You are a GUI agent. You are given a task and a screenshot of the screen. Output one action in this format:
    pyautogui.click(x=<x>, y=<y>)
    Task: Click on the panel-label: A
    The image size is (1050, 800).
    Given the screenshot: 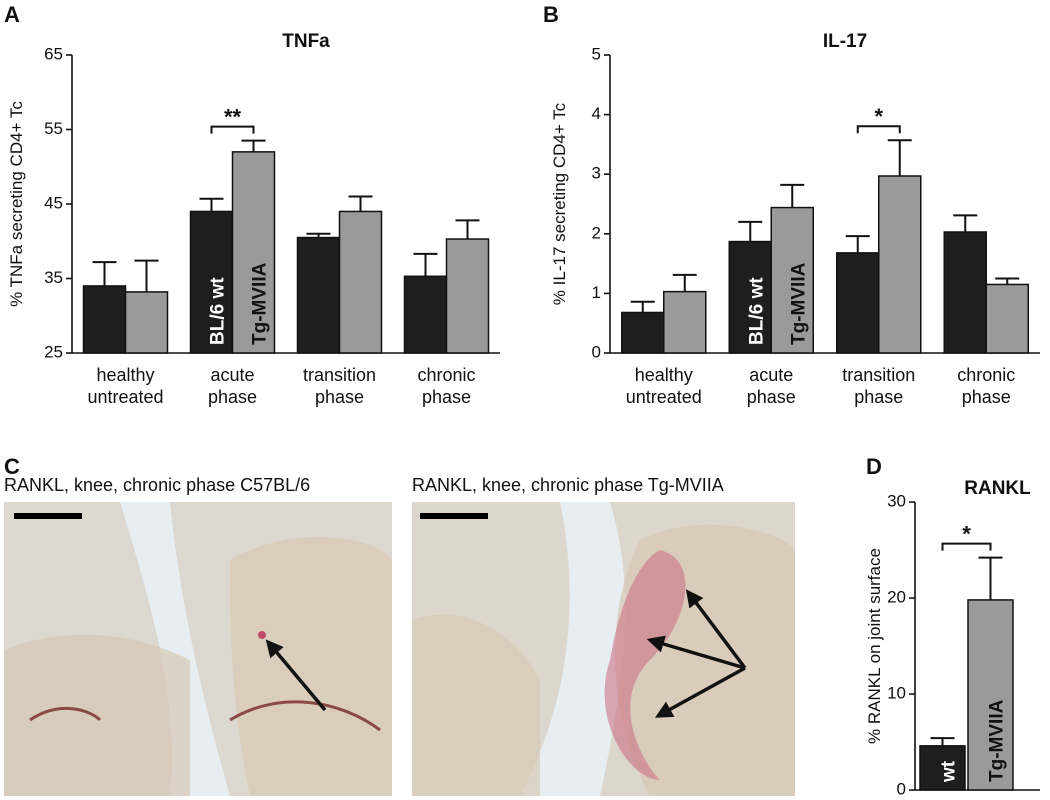 What is the action you would take?
    pyautogui.click(x=12, y=14)
    